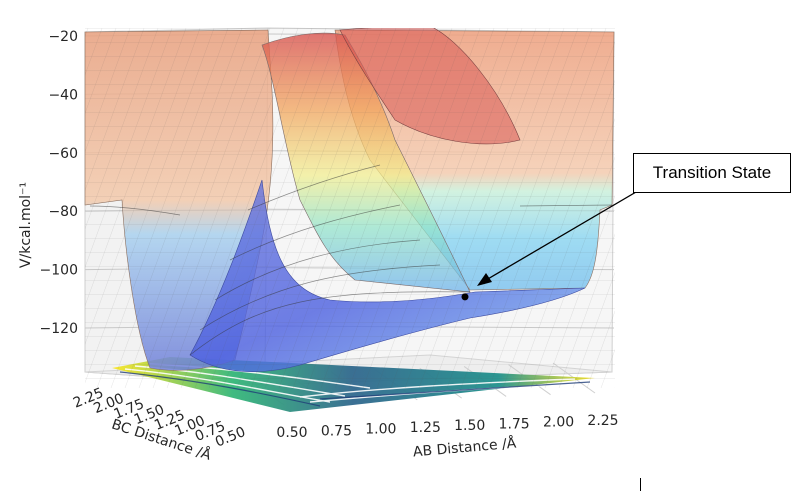  Describe the element at coordinates (63, 37) in the screenshot. I see `z-tick-label: −20` at that location.